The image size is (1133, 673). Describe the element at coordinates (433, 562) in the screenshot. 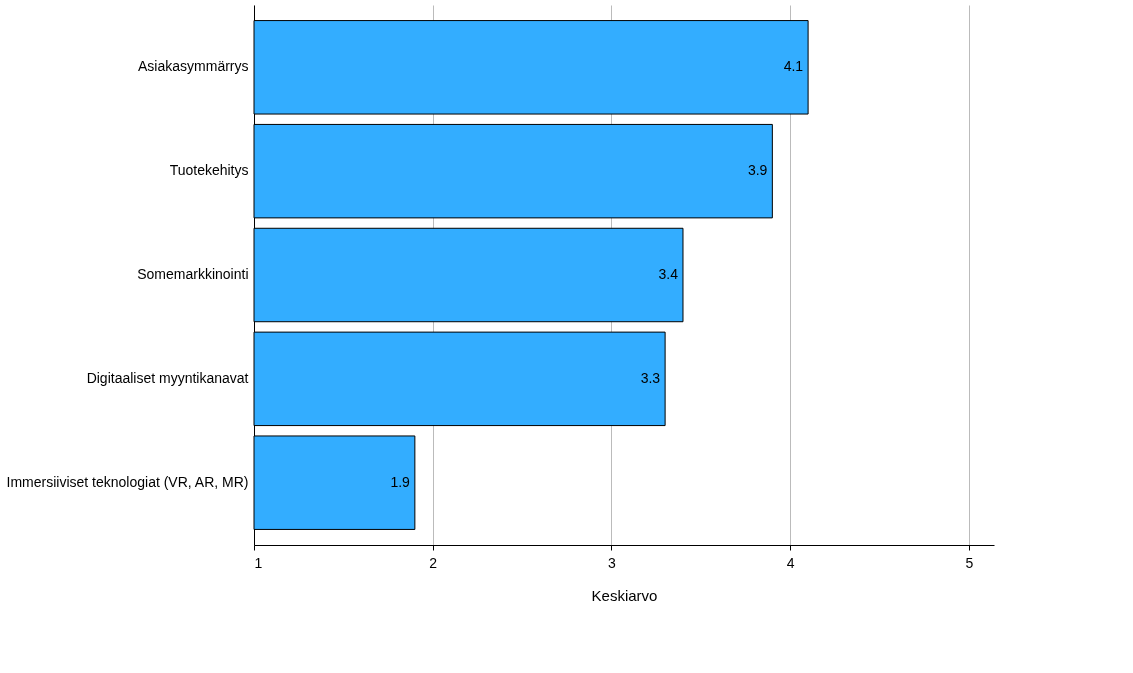

I see `x-tick-label: 2` at that location.